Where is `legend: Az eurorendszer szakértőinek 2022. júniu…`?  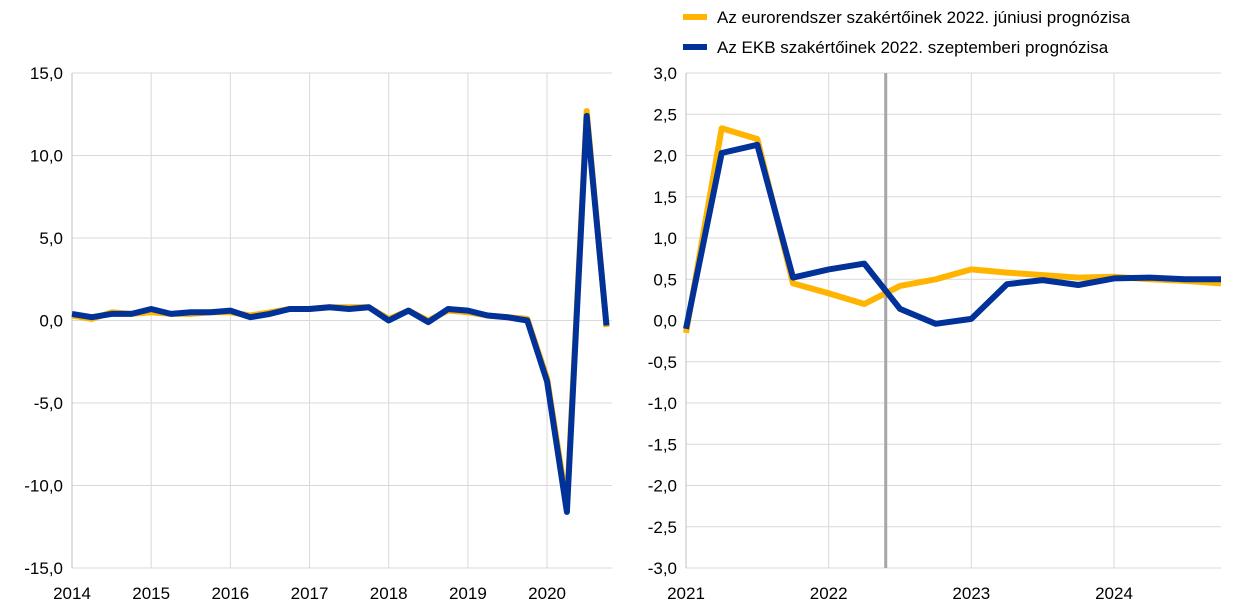 legend: Az eurorendszer szakértőinek 2022. júniu… is located at coordinates (907, 32).